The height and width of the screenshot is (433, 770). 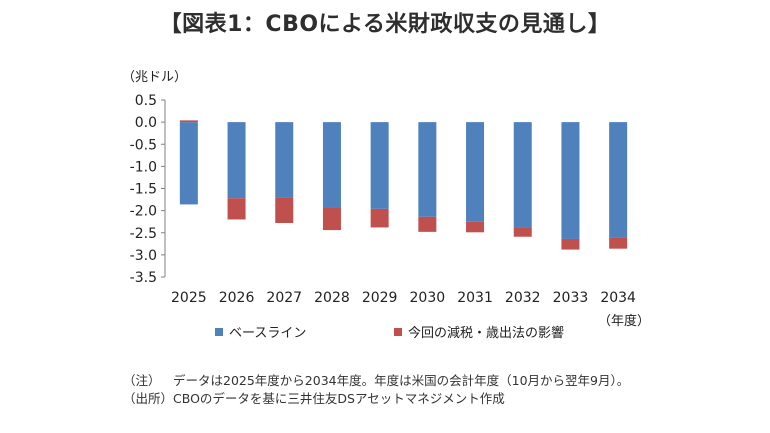 I want to click on y-tick-label: -0.5, so click(x=143, y=145).